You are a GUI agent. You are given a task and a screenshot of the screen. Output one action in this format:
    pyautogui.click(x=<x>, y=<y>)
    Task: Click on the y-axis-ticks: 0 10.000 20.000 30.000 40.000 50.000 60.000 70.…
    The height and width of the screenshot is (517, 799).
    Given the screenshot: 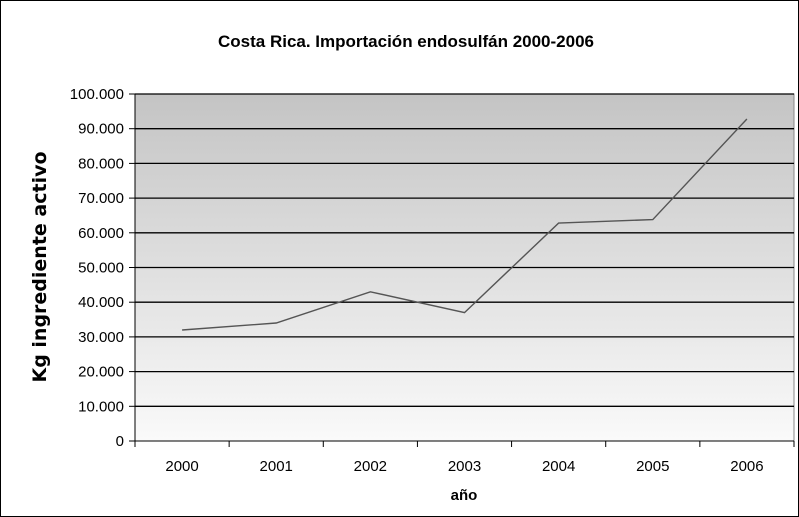 What is the action you would take?
    pyautogui.click(x=97, y=268)
    